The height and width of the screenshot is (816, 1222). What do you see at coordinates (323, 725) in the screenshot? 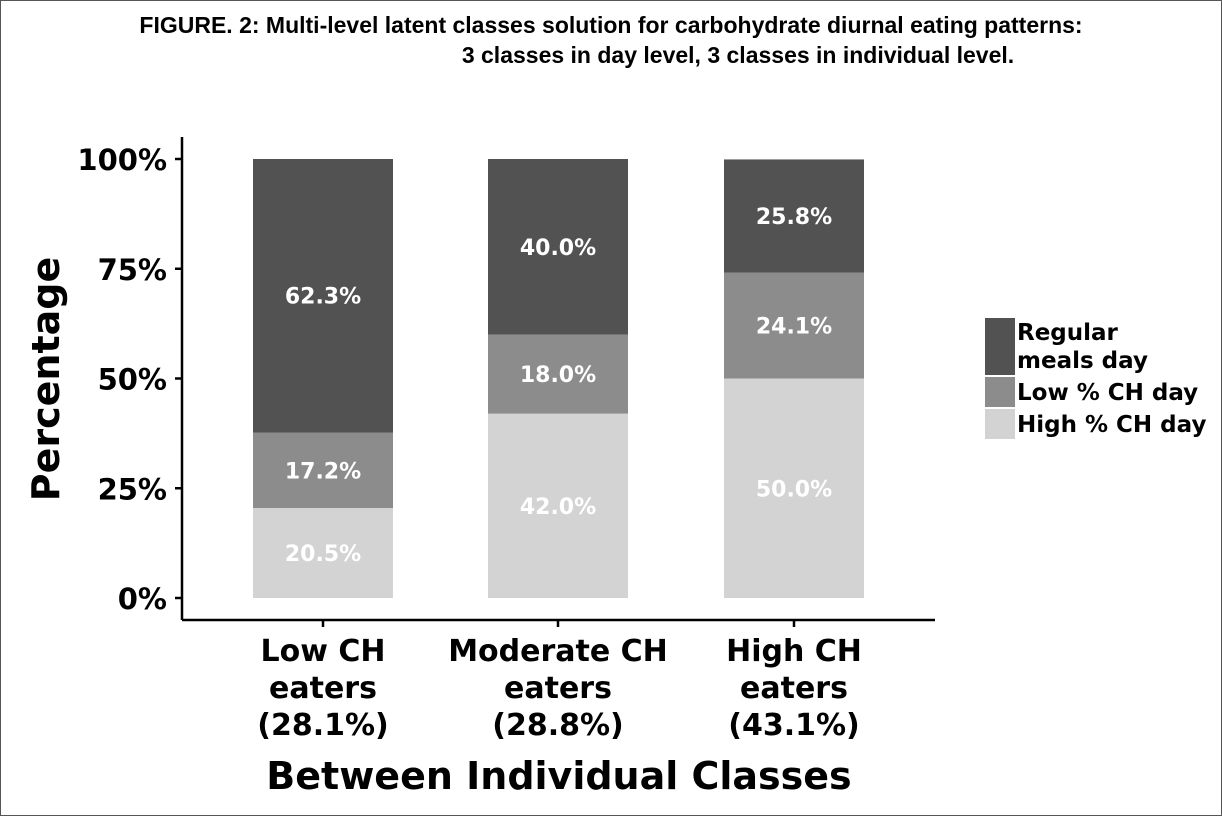
I see `x-tick-label: (28.1%)` at bounding box center [323, 725].